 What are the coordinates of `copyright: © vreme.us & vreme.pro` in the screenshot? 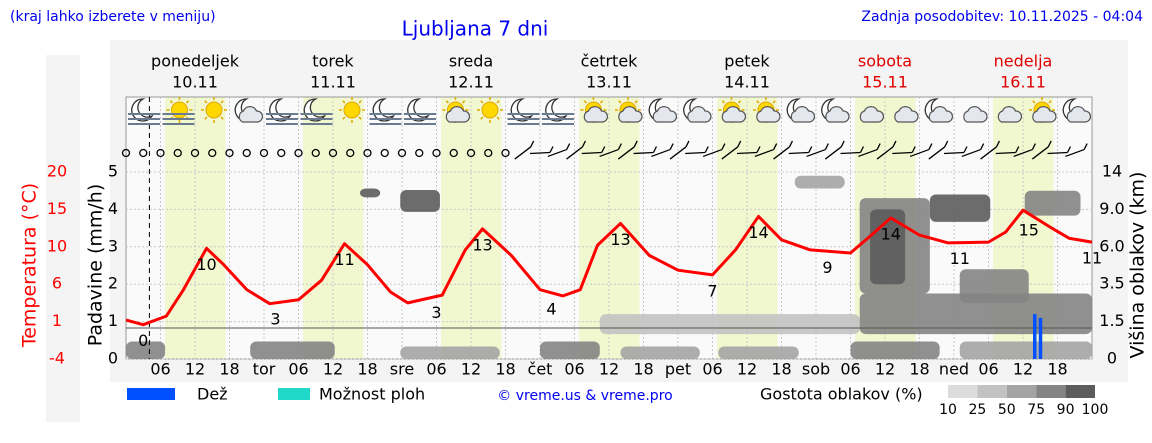 It's located at (584, 396).